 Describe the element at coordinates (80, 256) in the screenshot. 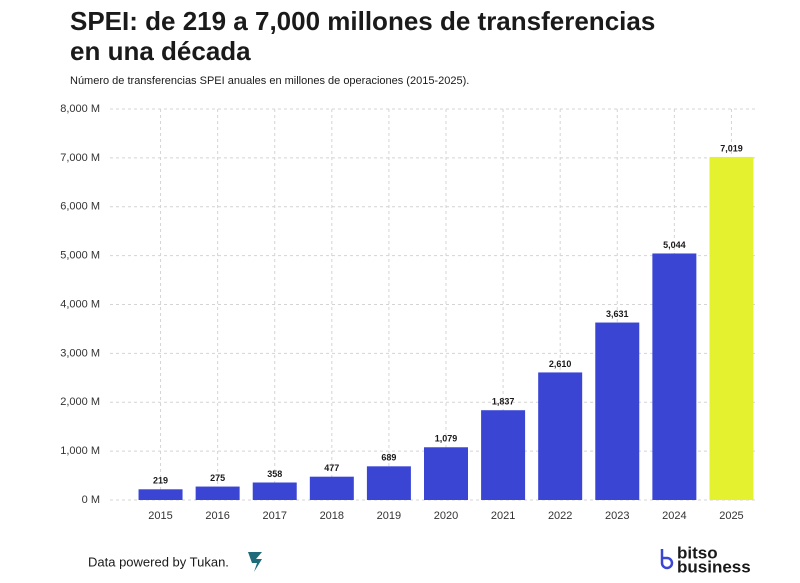

I see `y-tick-label: 5,000 M` at that location.